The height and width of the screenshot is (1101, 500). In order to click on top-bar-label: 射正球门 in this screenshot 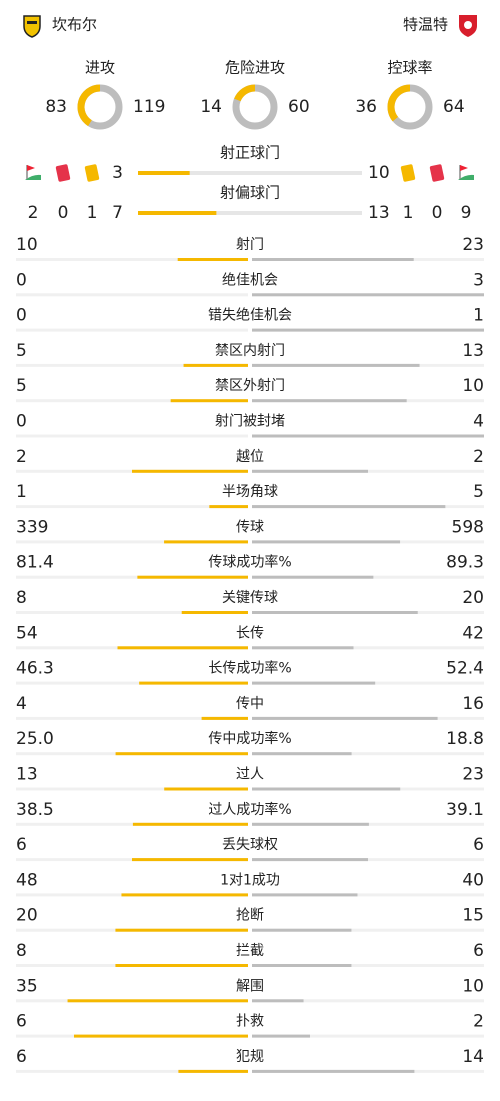, I will do `click(250, 153)`.